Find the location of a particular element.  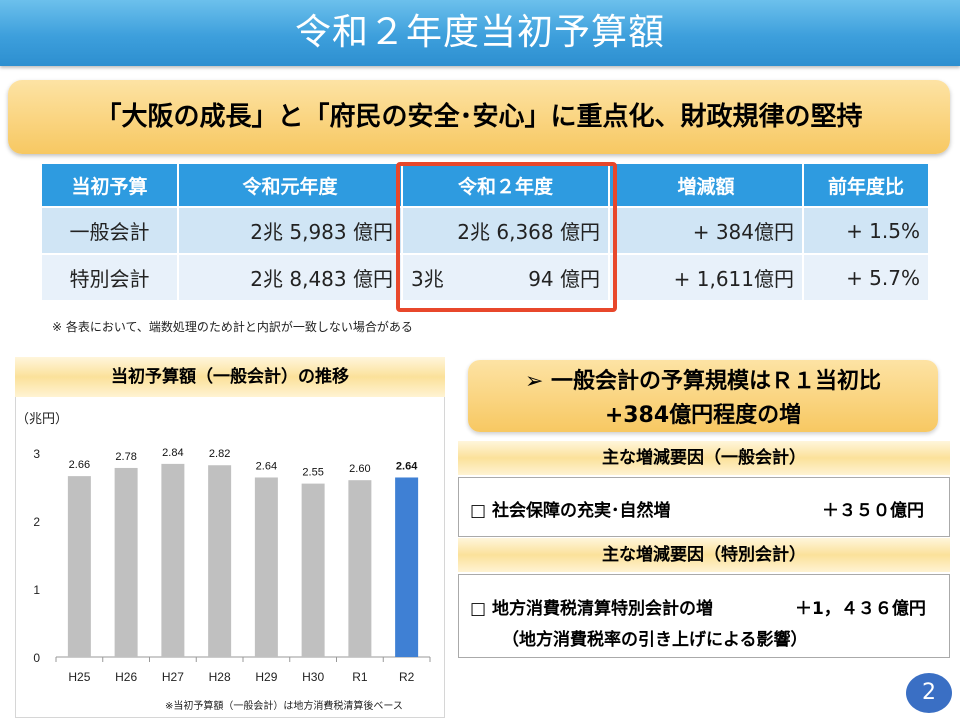

factor-text: 社会保障の充実･自然増 is located at coordinates (581, 511).